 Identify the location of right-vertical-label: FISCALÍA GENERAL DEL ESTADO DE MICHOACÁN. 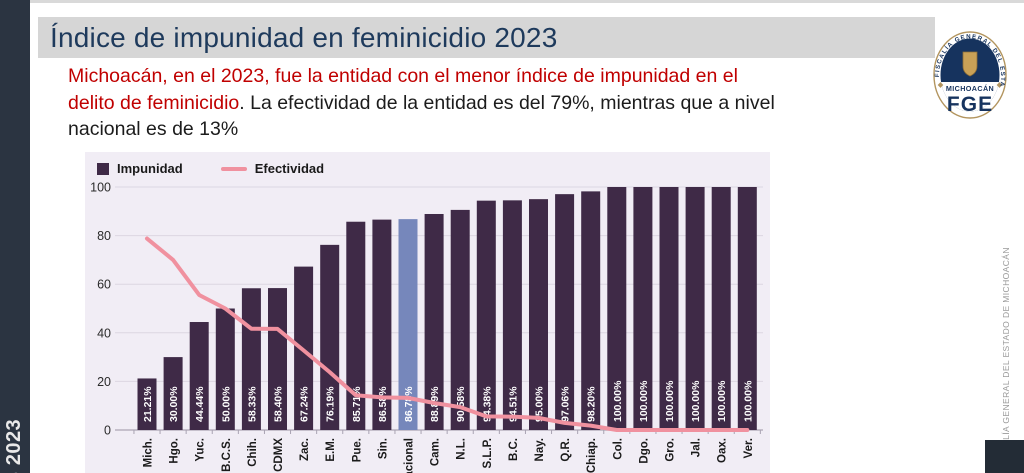
(1006, 357).